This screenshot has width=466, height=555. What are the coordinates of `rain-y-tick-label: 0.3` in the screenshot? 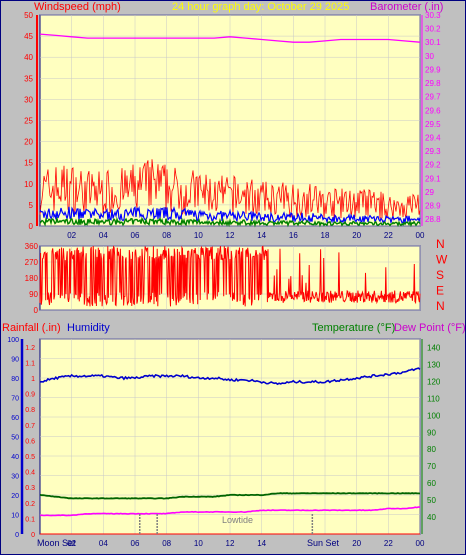 It's located at (30, 488).